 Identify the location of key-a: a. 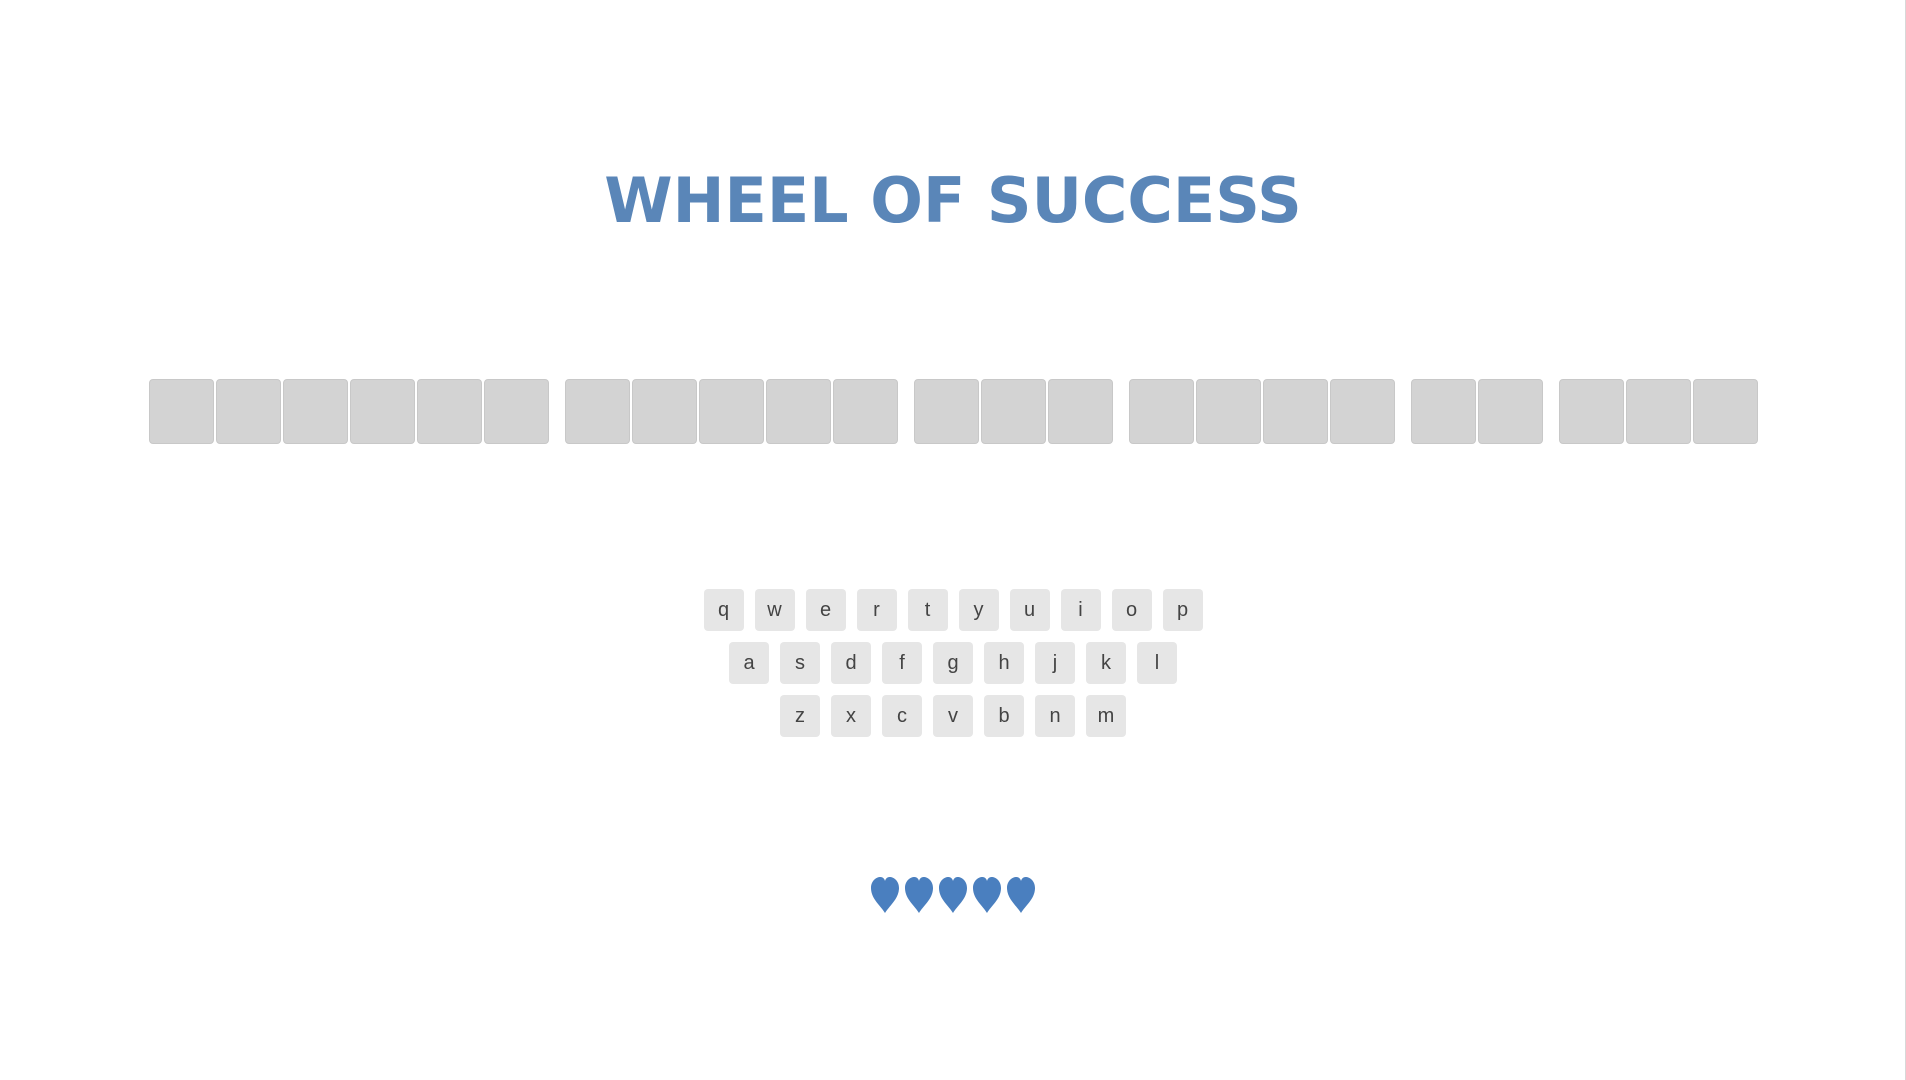
(749, 663).